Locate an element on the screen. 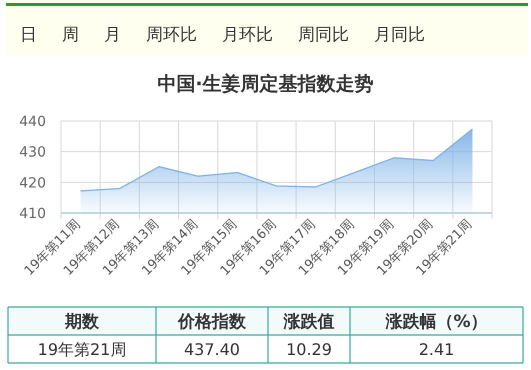 This screenshot has width=531, height=370. text: 2.41 is located at coordinates (436, 349).